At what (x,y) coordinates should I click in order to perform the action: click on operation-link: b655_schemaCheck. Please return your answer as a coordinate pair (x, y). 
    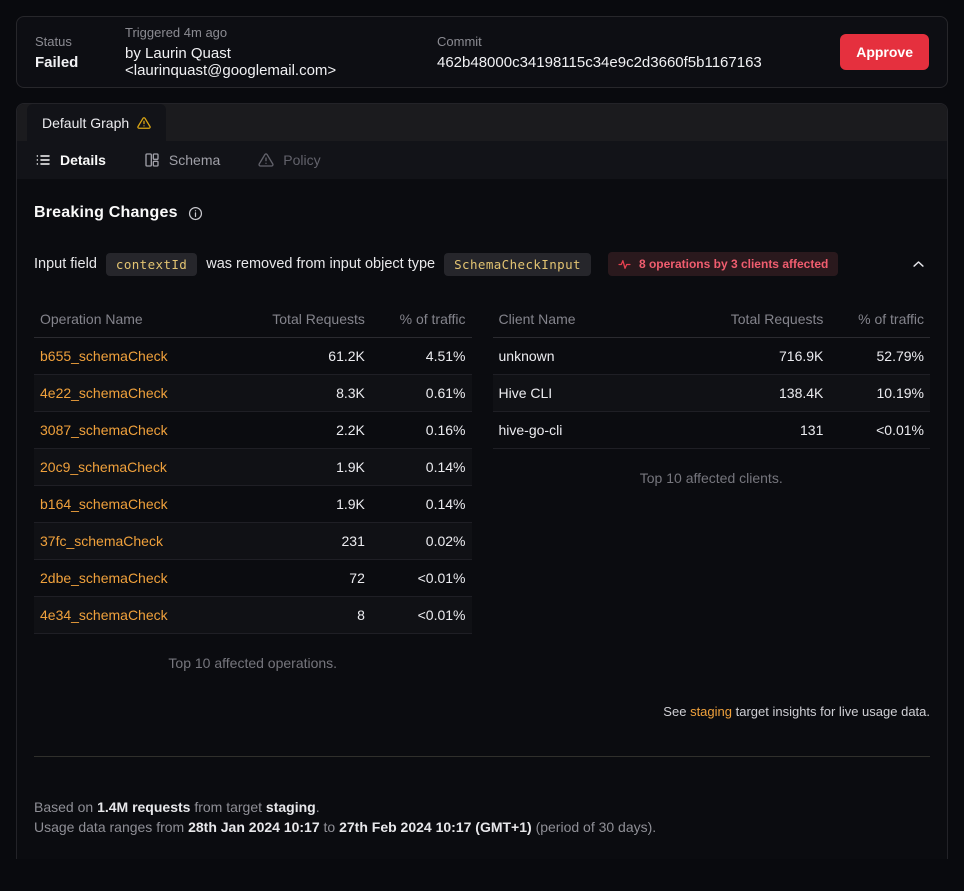
    Looking at the image, I should click on (104, 356).